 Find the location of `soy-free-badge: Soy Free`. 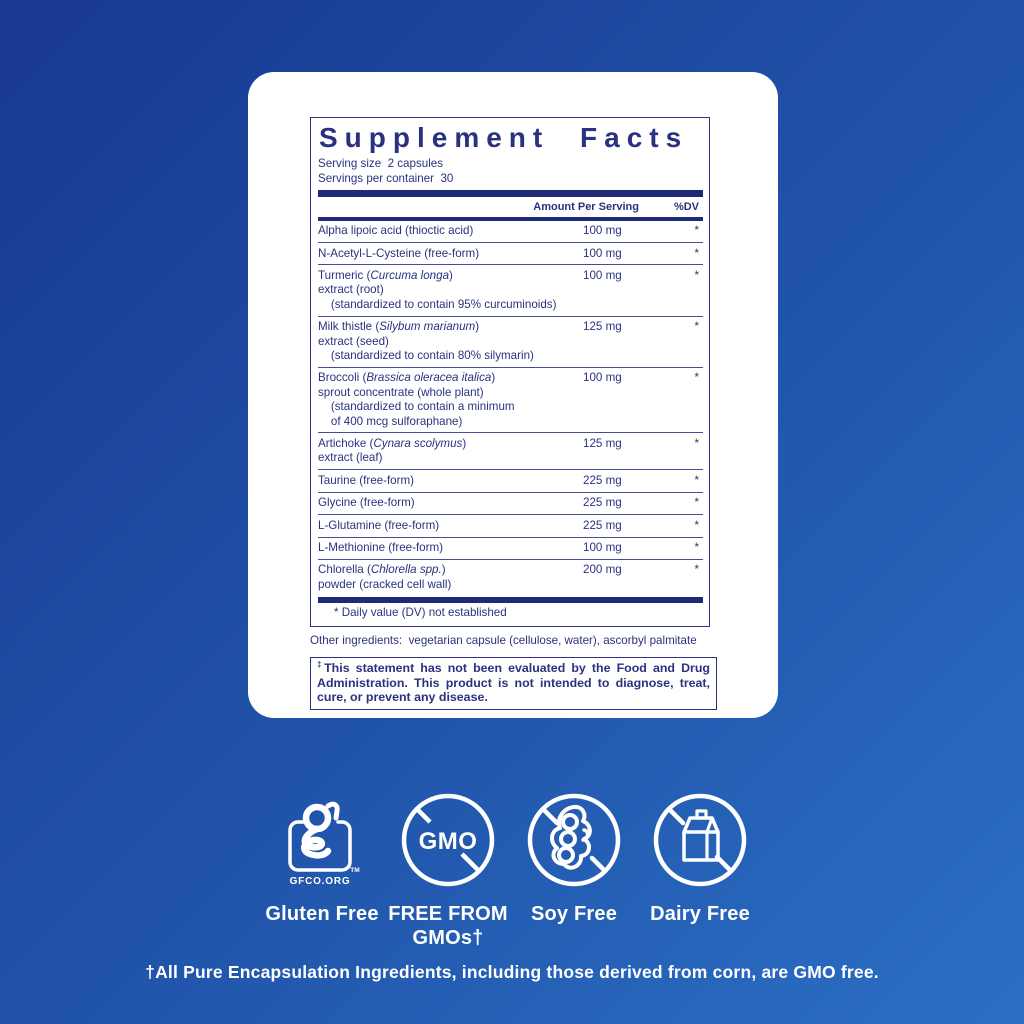

soy-free-badge: Soy Free is located at coordinates (574, 859).